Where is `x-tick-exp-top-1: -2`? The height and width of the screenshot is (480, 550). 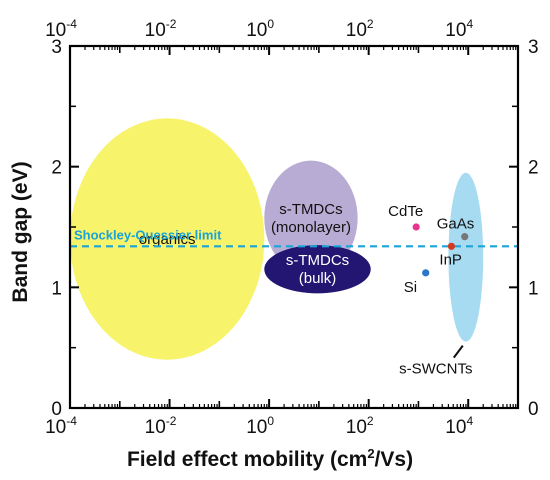 x-tick-exp-top-1: -2 is located at coordinates (171, 24).